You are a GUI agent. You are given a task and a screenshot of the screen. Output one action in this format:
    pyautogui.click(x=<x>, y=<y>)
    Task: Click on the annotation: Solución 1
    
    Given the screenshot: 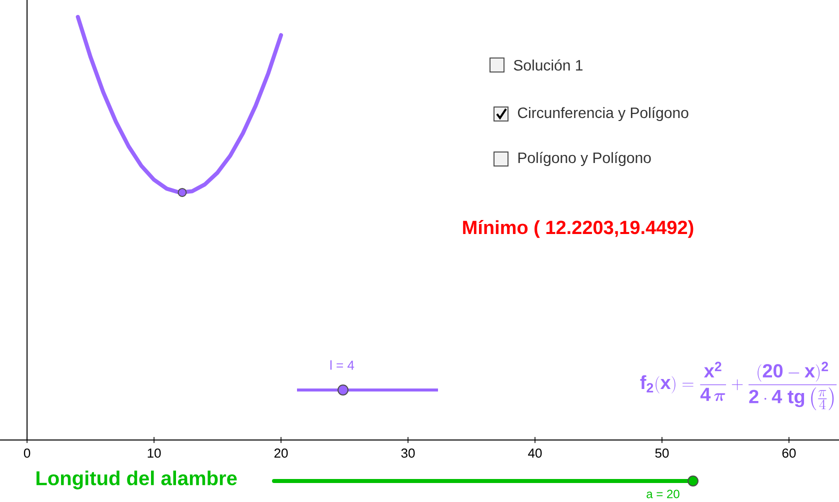 What is the action you would take?
    pyautogui.click(x=548, y=65)
    